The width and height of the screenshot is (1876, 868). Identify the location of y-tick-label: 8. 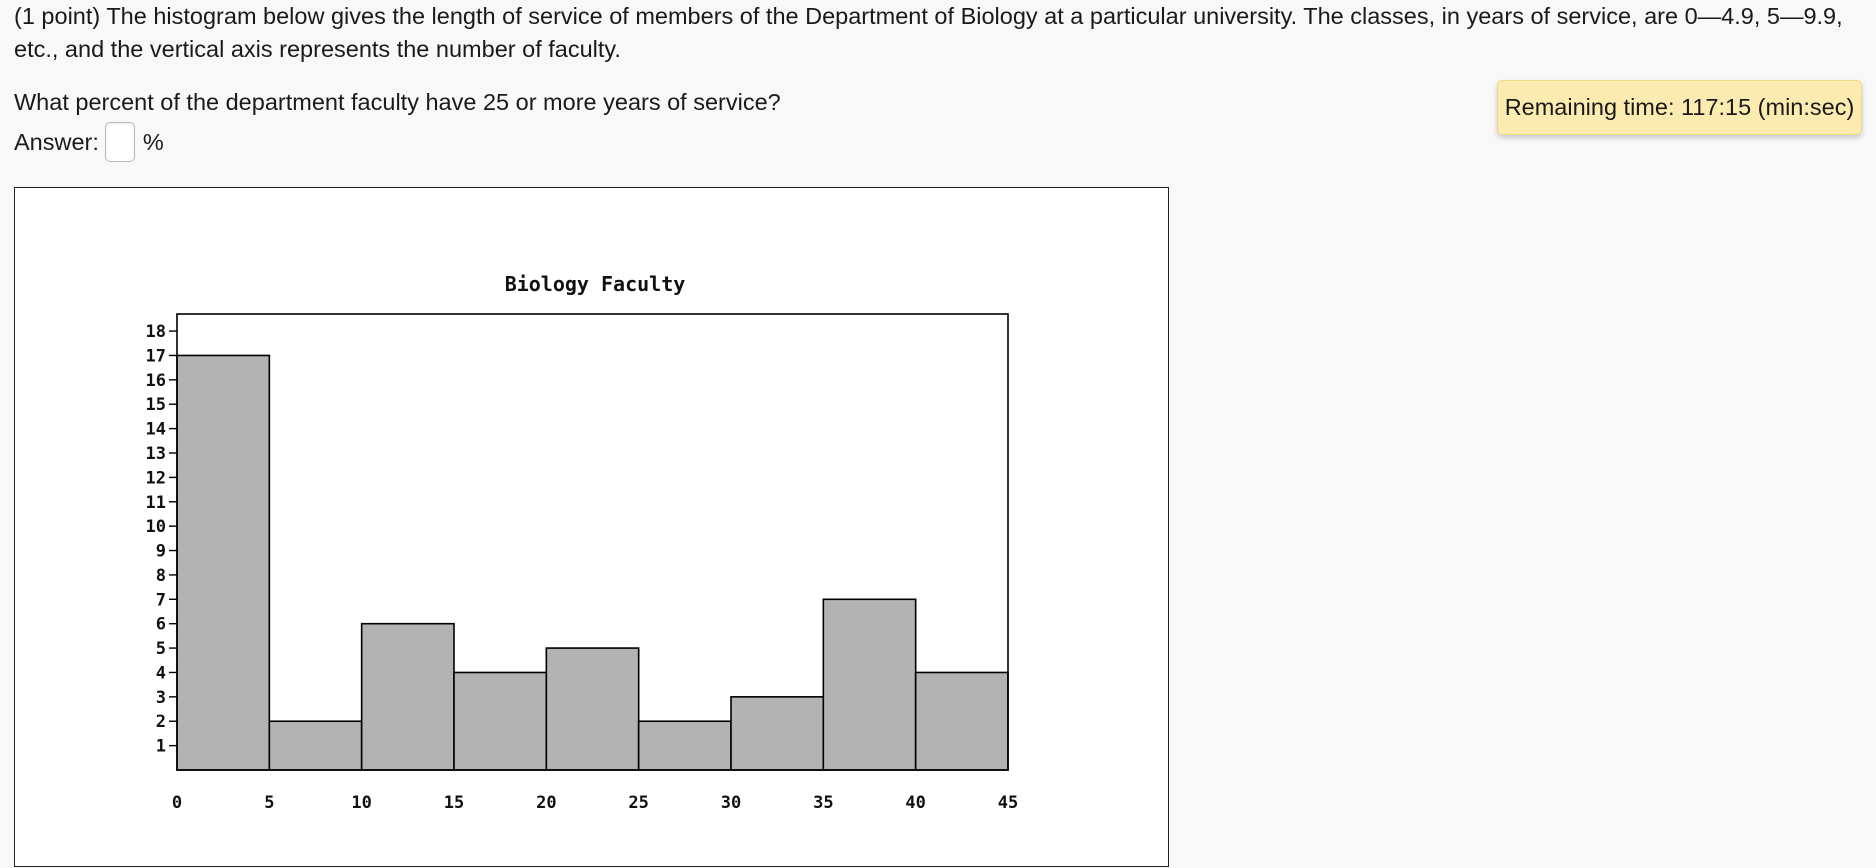
(161, 576).